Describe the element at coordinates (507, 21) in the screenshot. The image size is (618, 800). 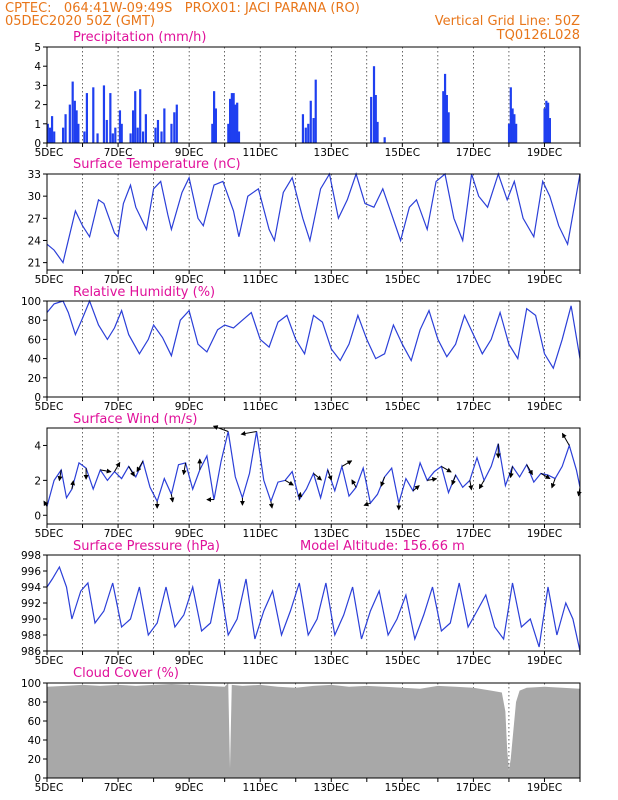
I see `header-grid-line: Vertical Grid Line: 50Z` at that location.